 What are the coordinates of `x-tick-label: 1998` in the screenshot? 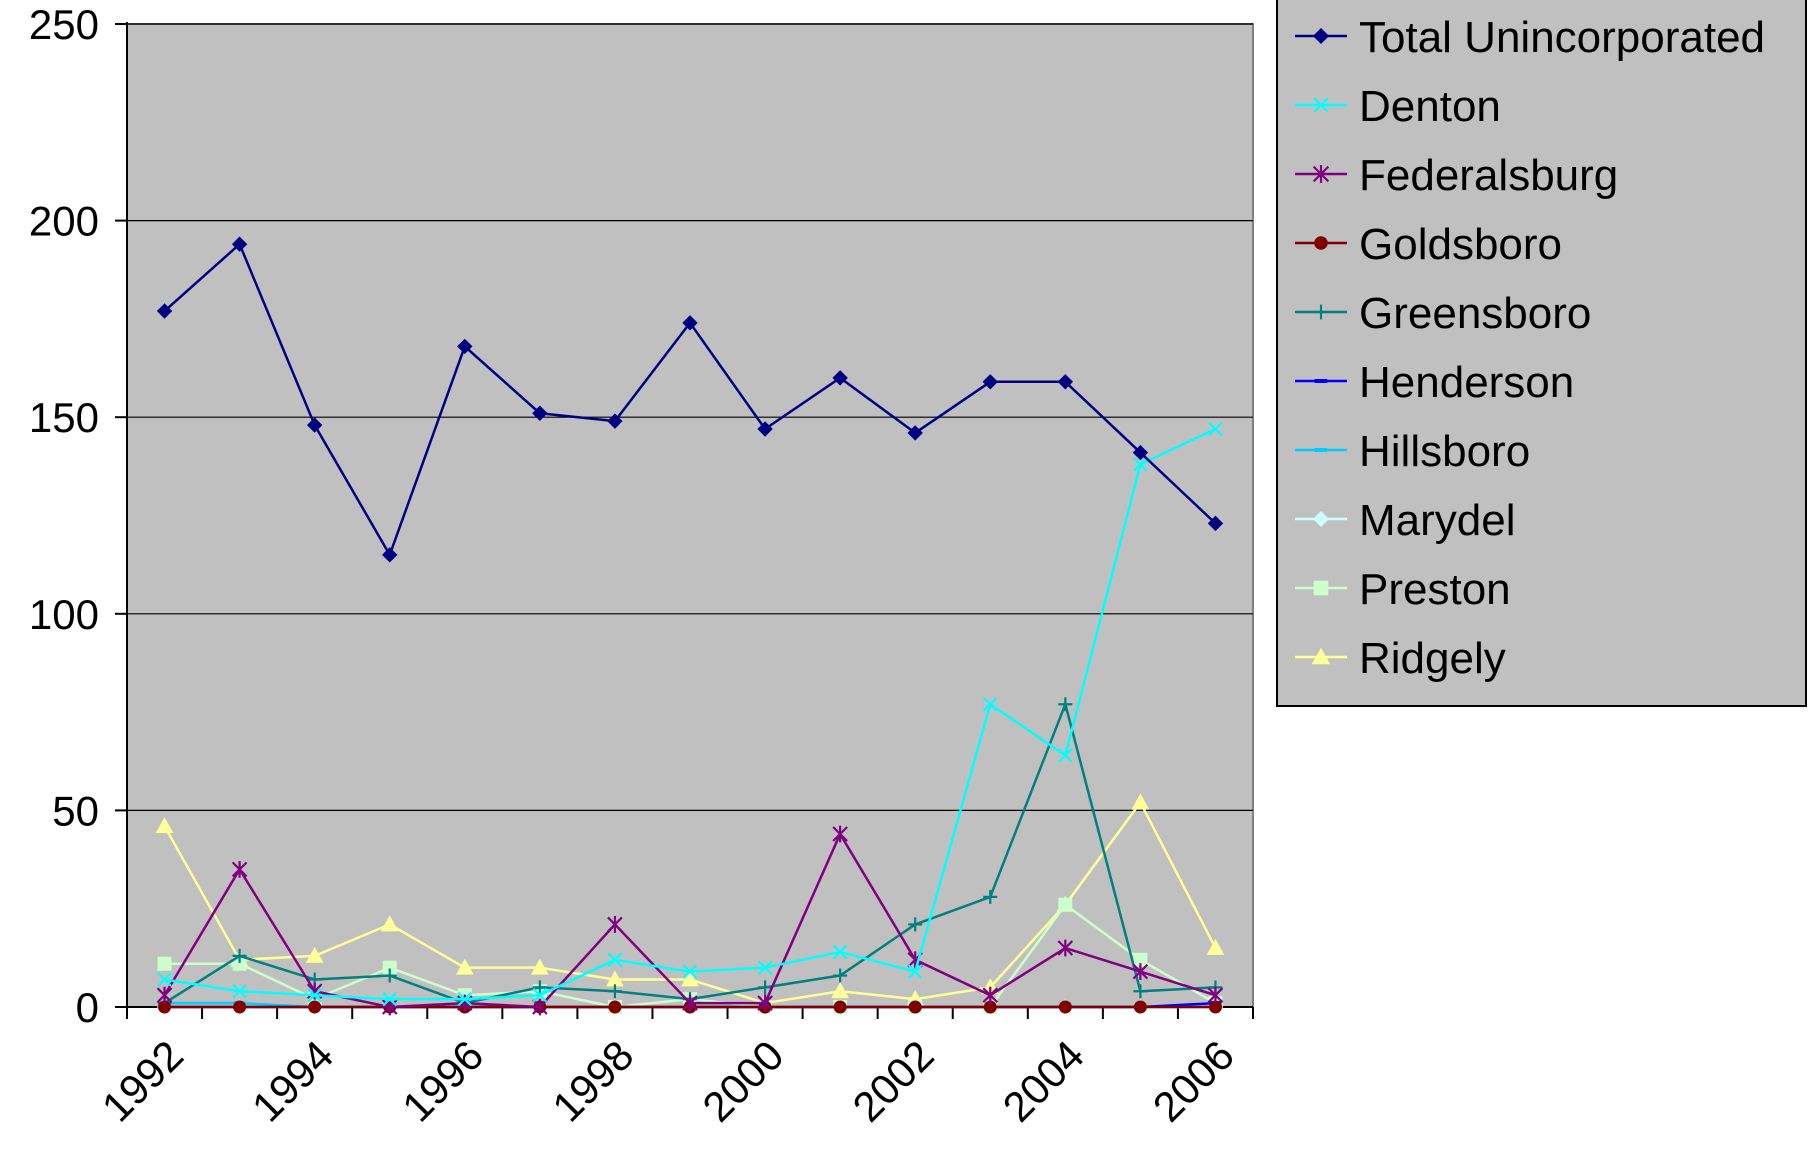 It's located at (592, 1080).